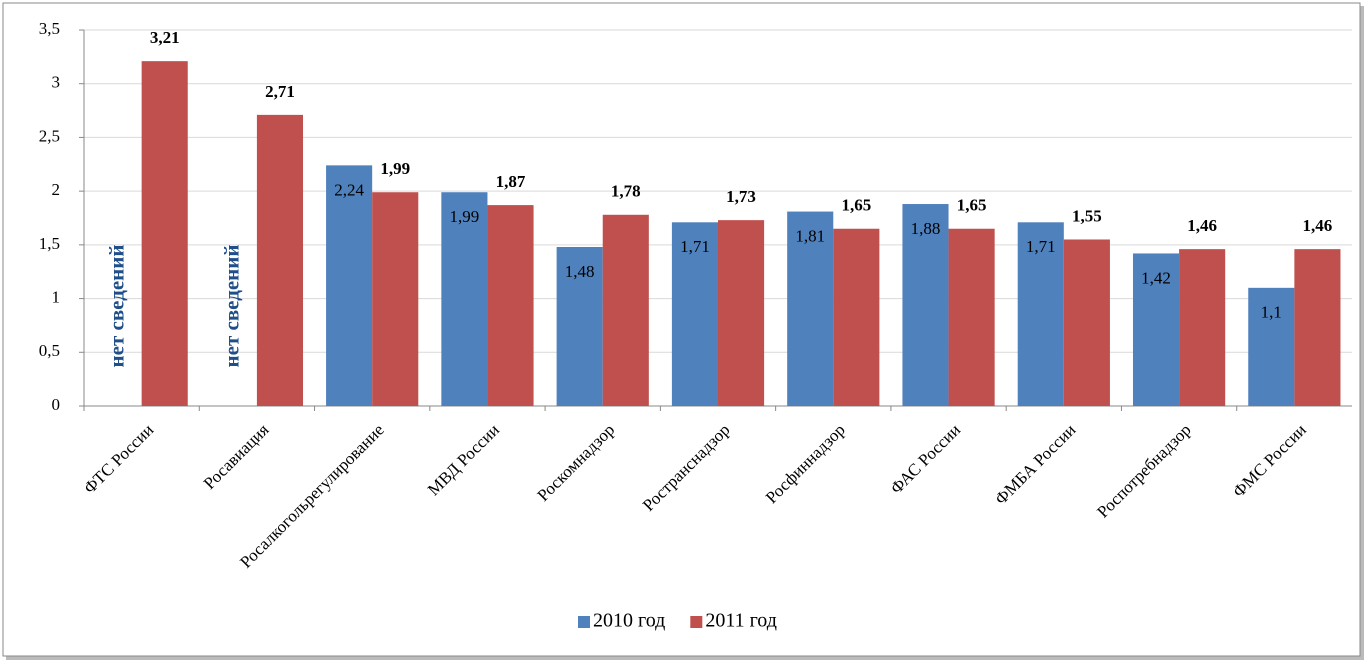 The image size is (1368, 664). Describe the element at coordinates (280, 91) in the screenshot. I see `data-label: 2,71` at that location.